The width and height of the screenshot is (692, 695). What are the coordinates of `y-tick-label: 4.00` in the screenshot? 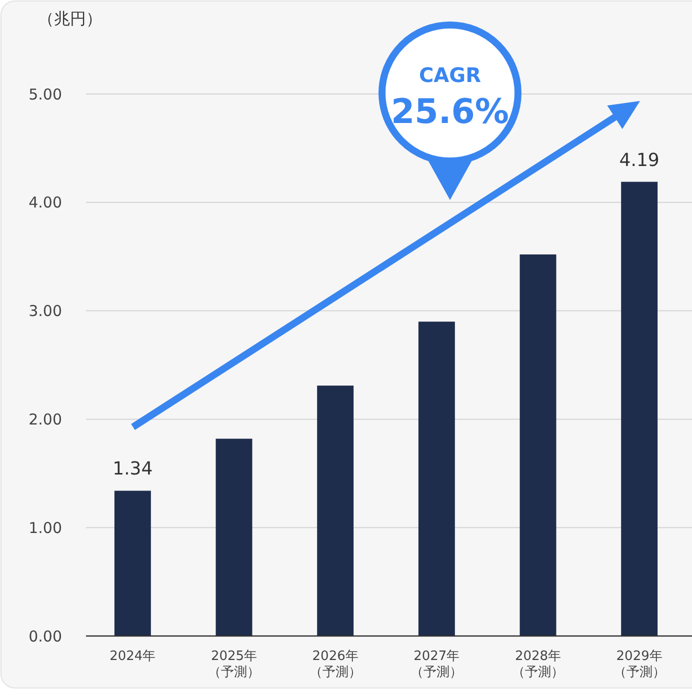 It's located at (45, 203).